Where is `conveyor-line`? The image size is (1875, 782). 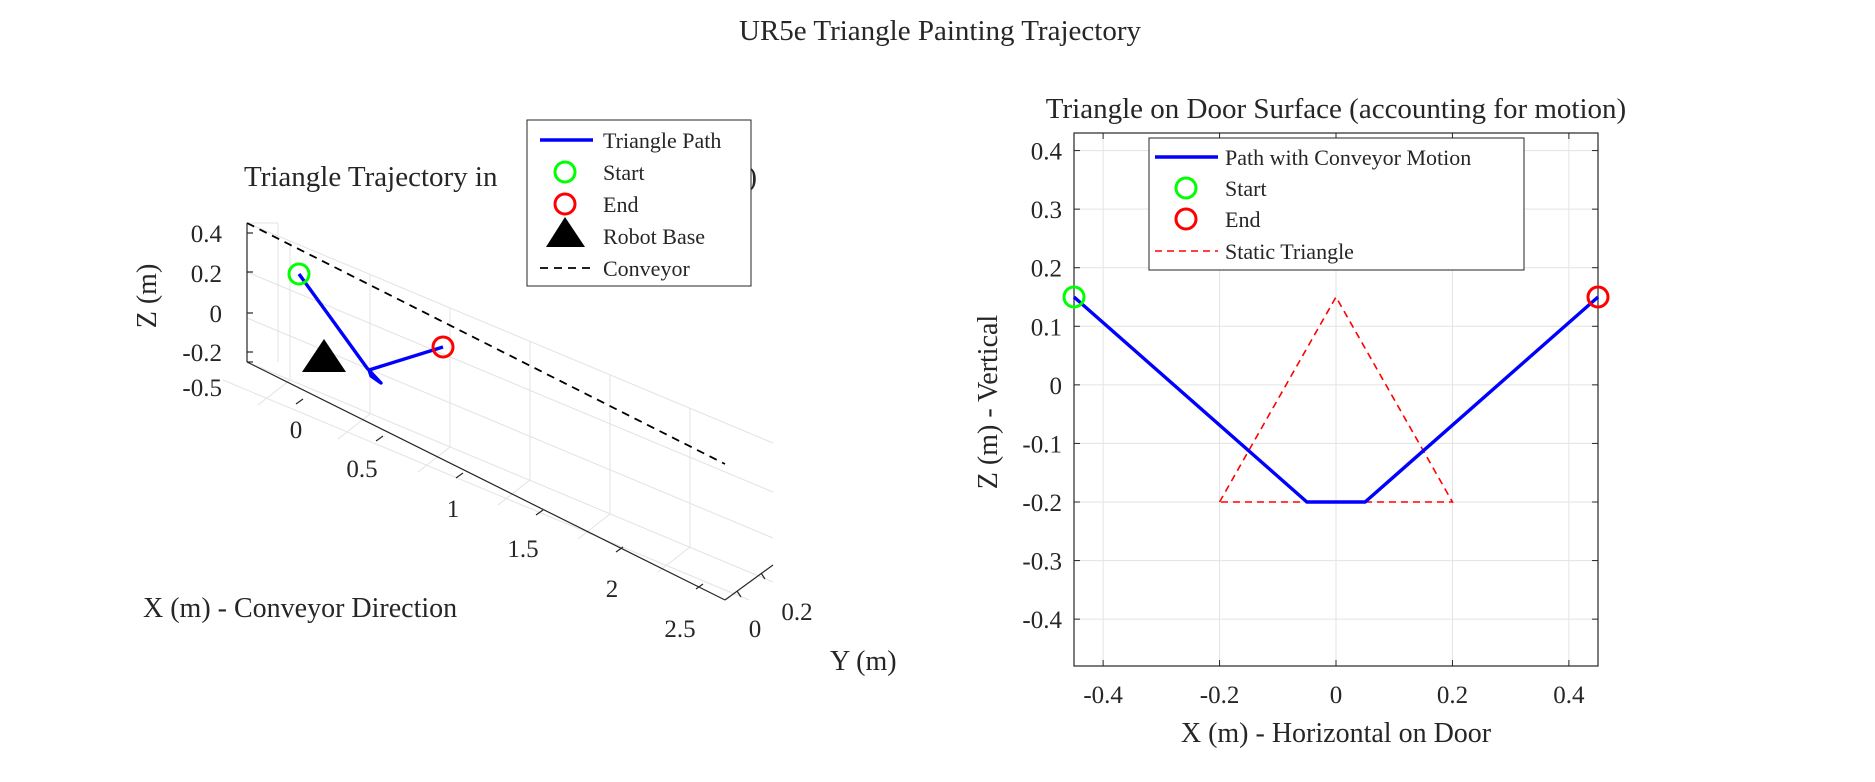 conveyor-line is located at coordinates (486, 343).